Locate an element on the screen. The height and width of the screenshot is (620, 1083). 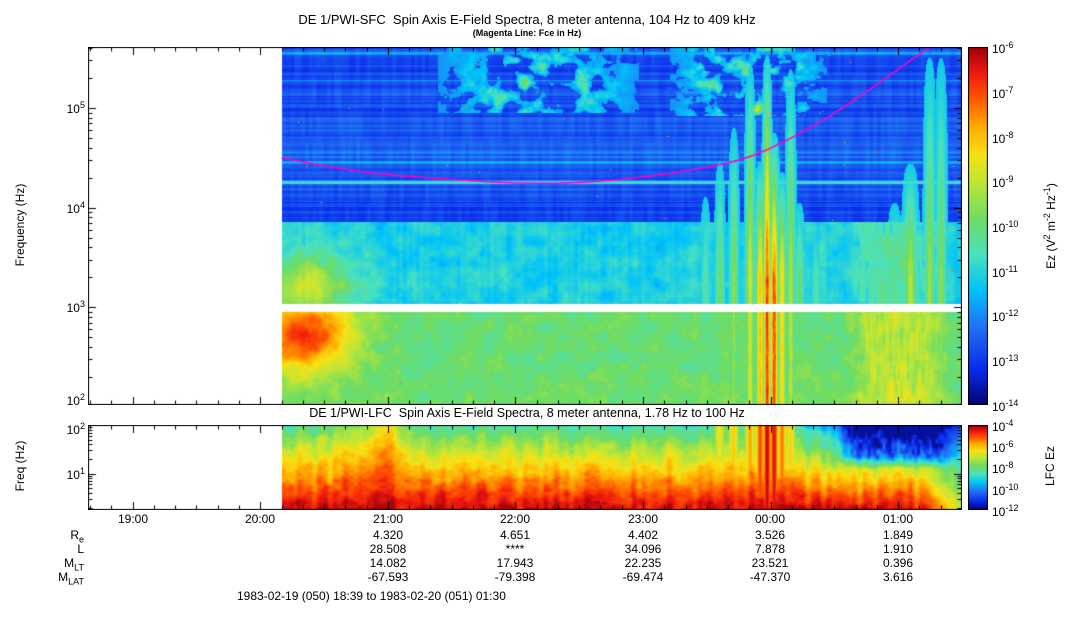
sfc-subtitle: (Magenta Line: Fce in Hz) is located at coordinates (527, 33).